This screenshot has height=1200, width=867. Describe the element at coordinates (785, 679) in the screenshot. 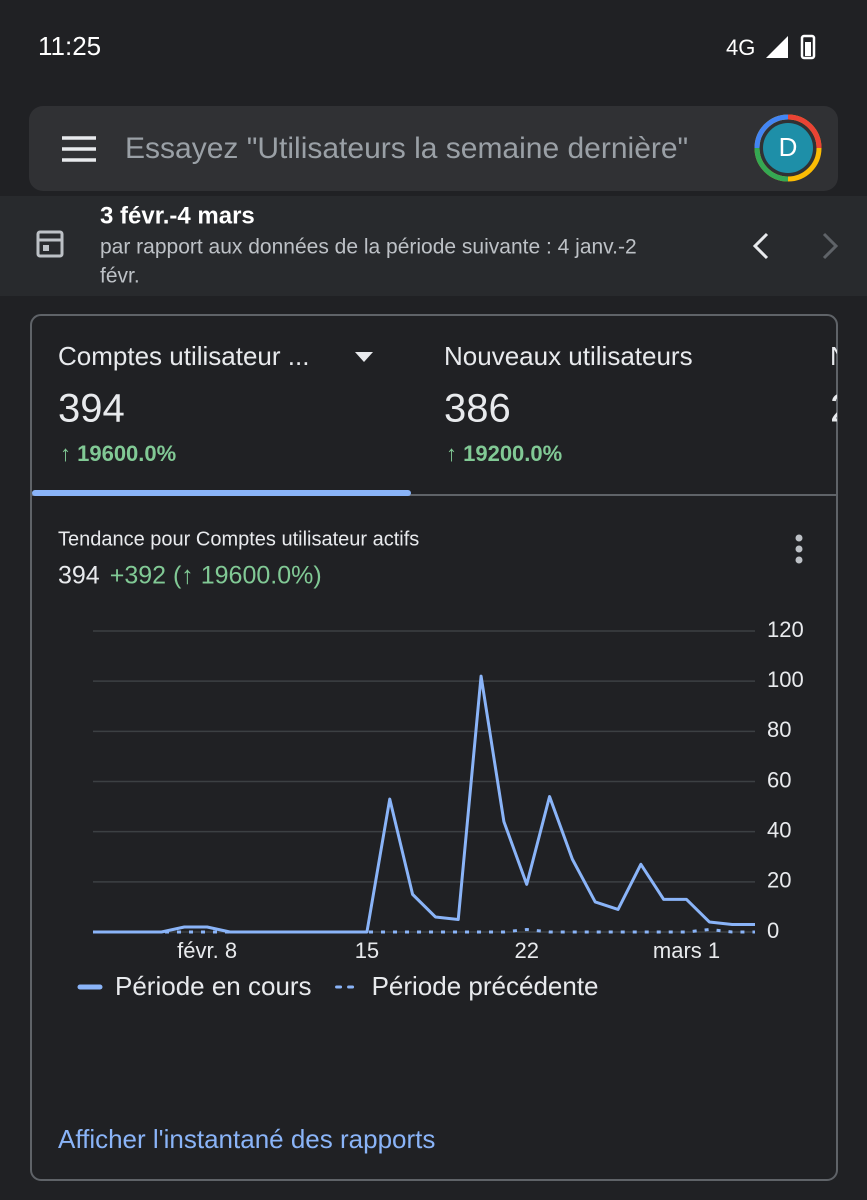

I see `y-tick-label: 100` at that location.